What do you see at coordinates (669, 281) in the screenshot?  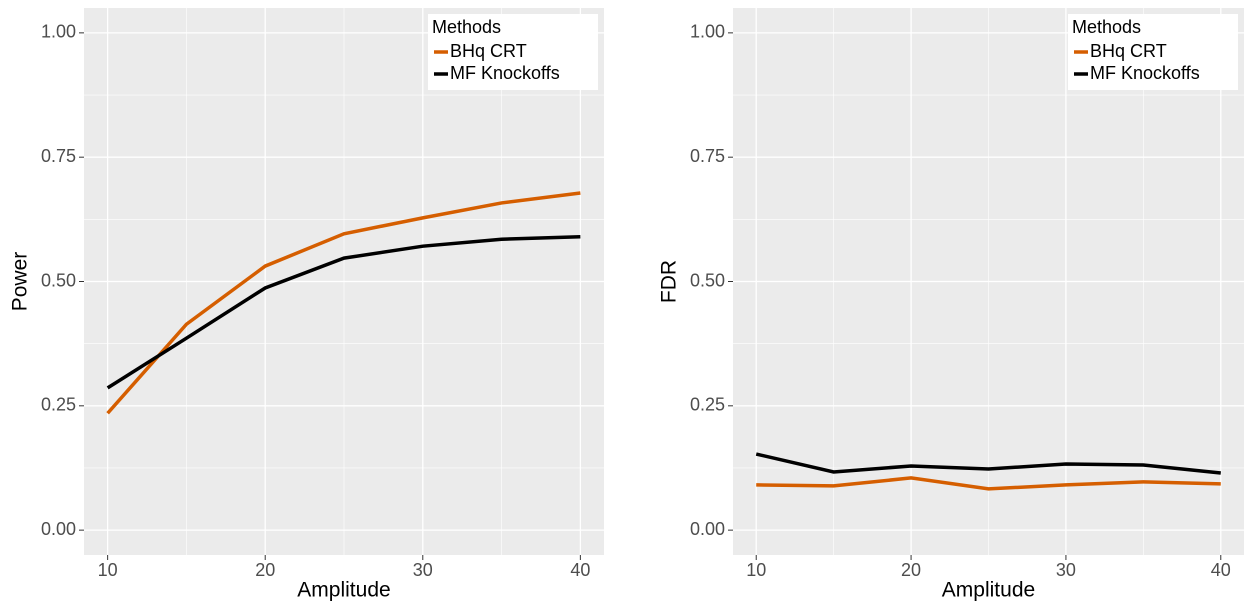 I see `y-axis-title: FDR` at bounding box center [669, 281].